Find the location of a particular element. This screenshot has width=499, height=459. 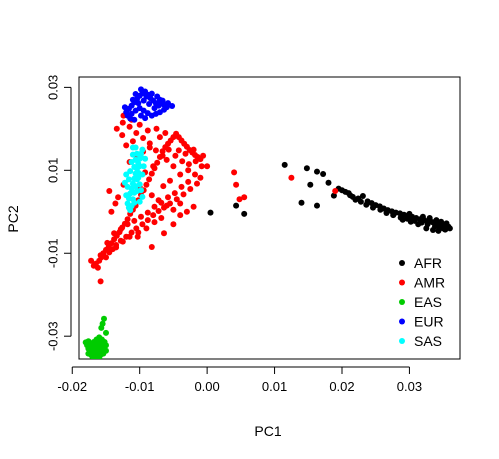

y-tick-label: 0.03 is located at coordinates (53, 87).